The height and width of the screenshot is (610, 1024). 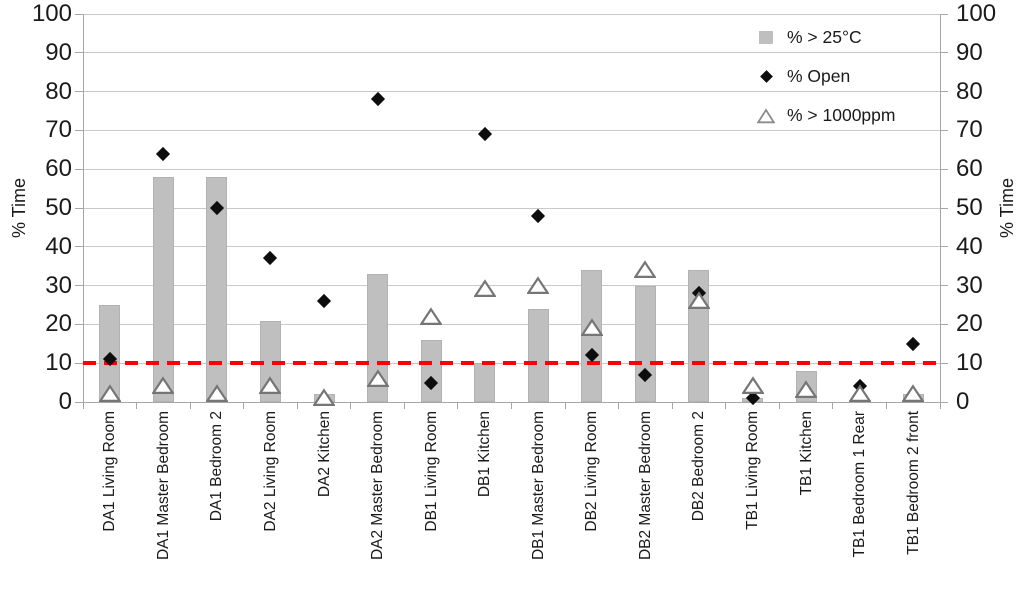 What do you see at coordinates (969, 246) in the screenshot?
I see `y-axis-label-right: 40` at bounding box center [969, 246].